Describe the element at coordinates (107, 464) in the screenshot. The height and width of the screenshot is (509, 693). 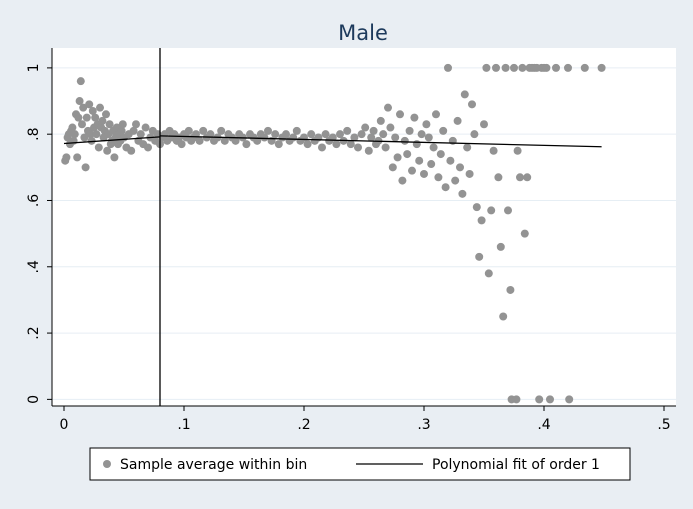
I see `legend-marker-points` at that location.